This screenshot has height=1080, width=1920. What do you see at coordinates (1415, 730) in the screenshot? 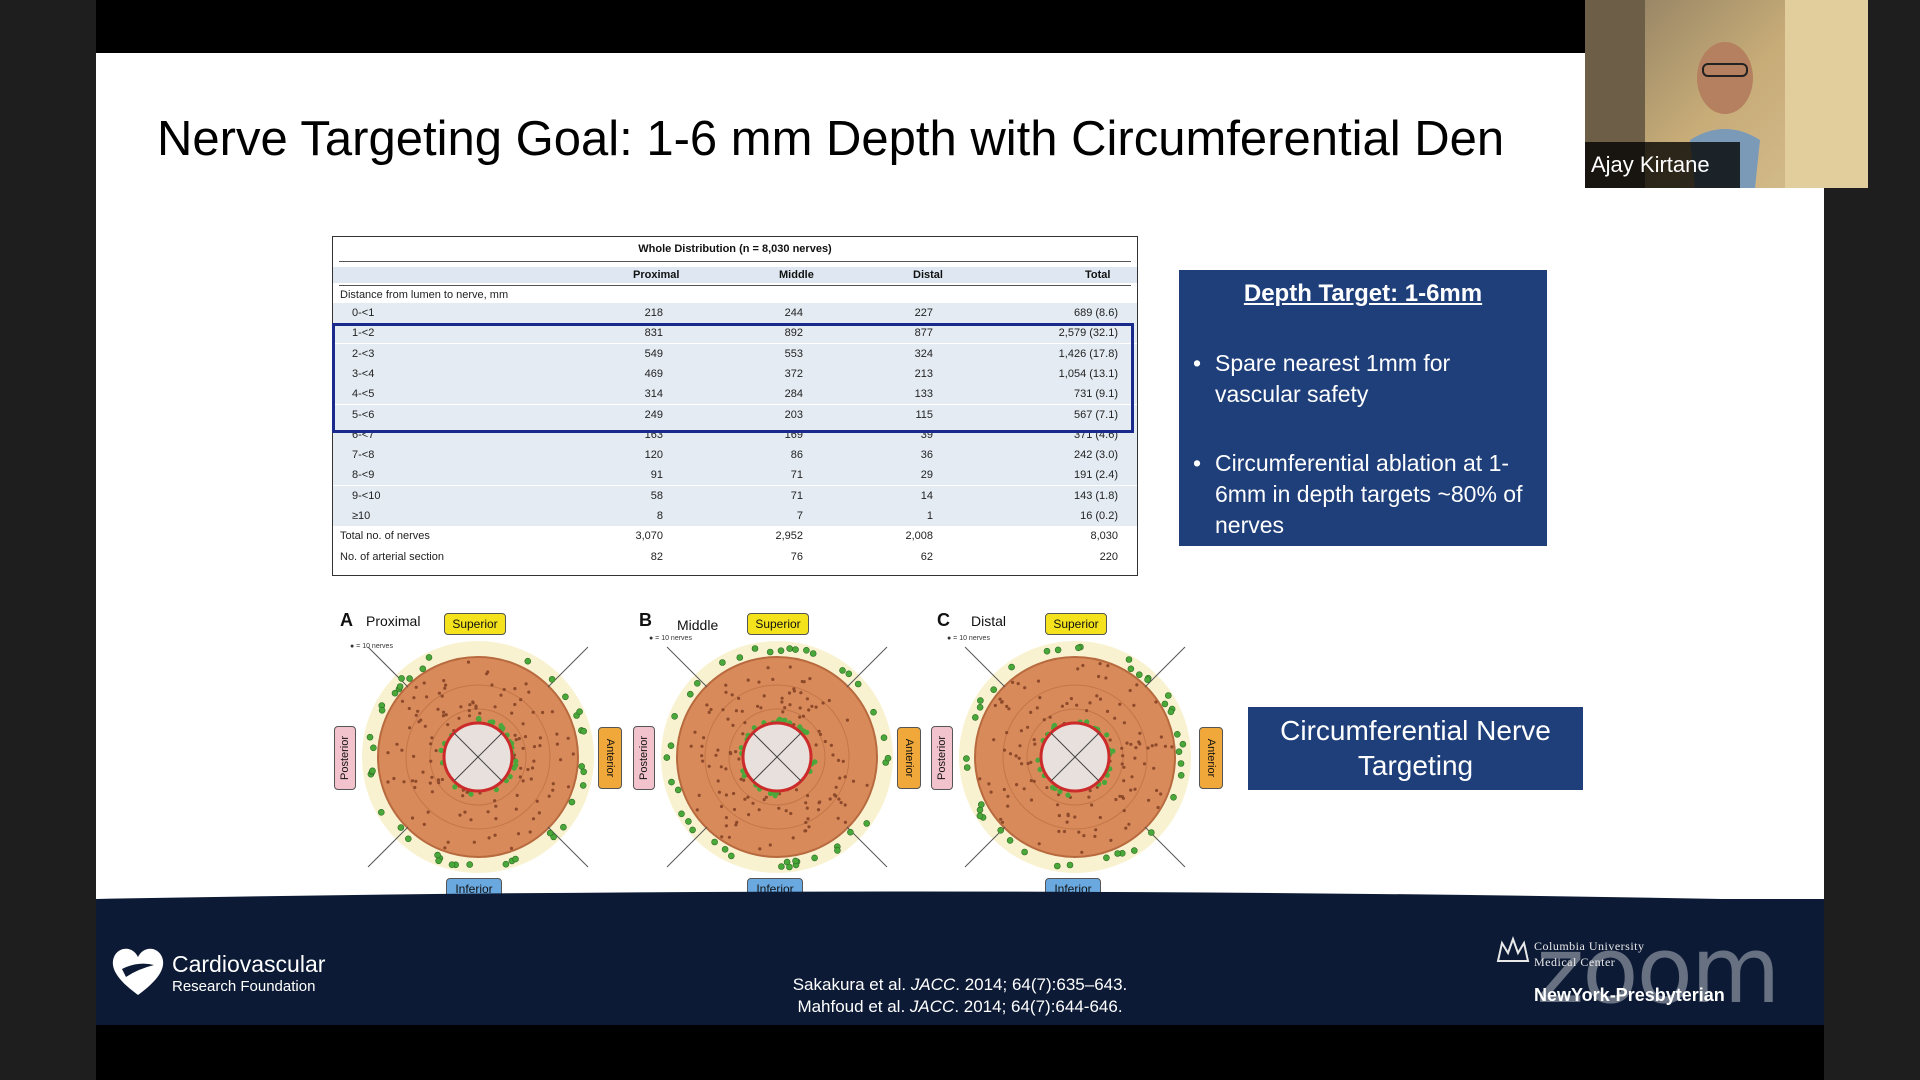
I see `circ-box-line-1: Circumferential Nerve` at bounding box center [1415, 730].